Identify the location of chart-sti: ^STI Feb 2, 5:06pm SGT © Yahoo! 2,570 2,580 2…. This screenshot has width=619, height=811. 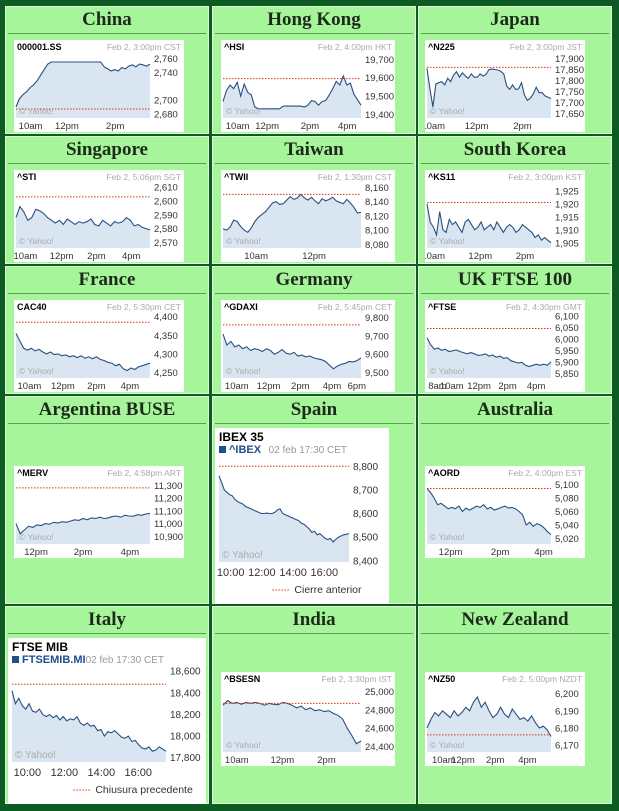
(98, 216).